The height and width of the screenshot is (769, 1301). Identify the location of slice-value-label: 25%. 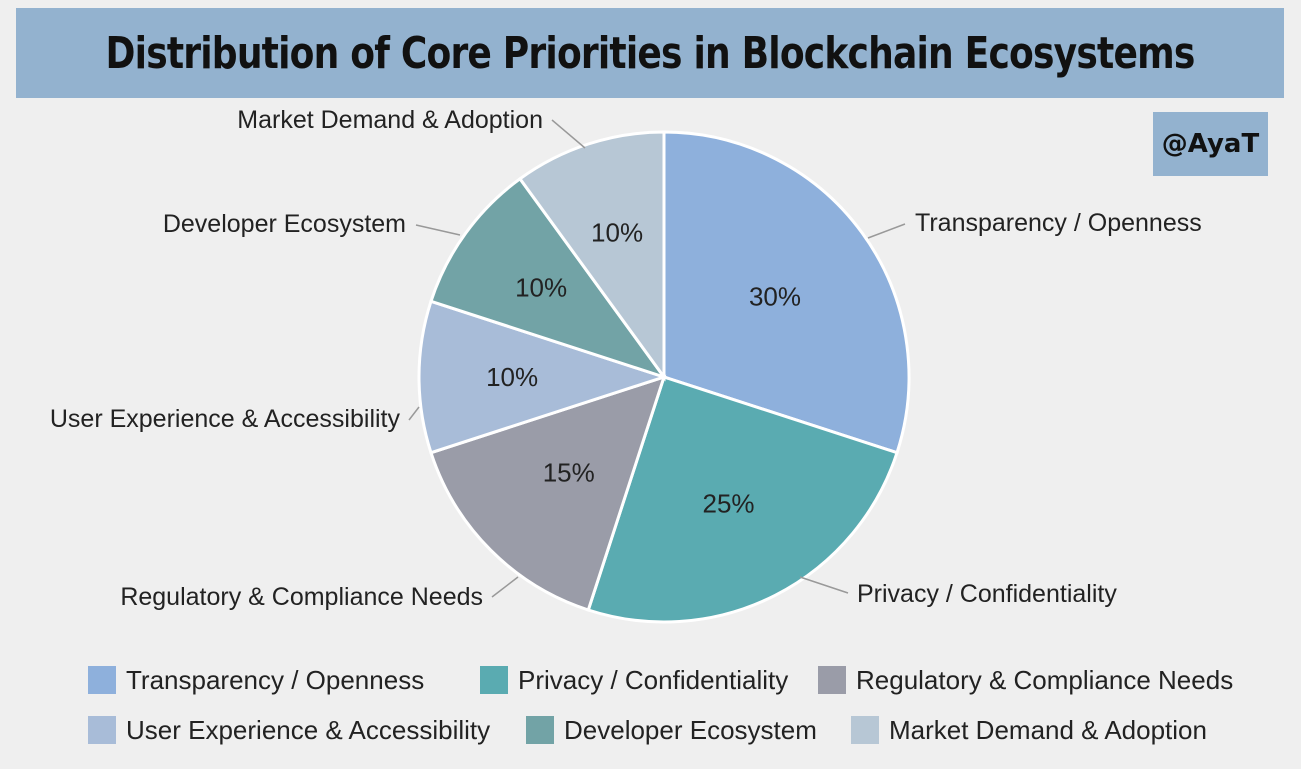
(728, 504).